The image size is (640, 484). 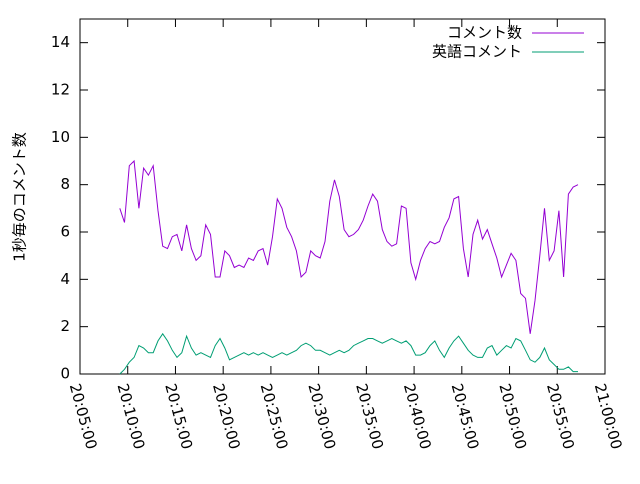 I want to click on x-tick-label: 20:10:00, so click(x=131, y=417).